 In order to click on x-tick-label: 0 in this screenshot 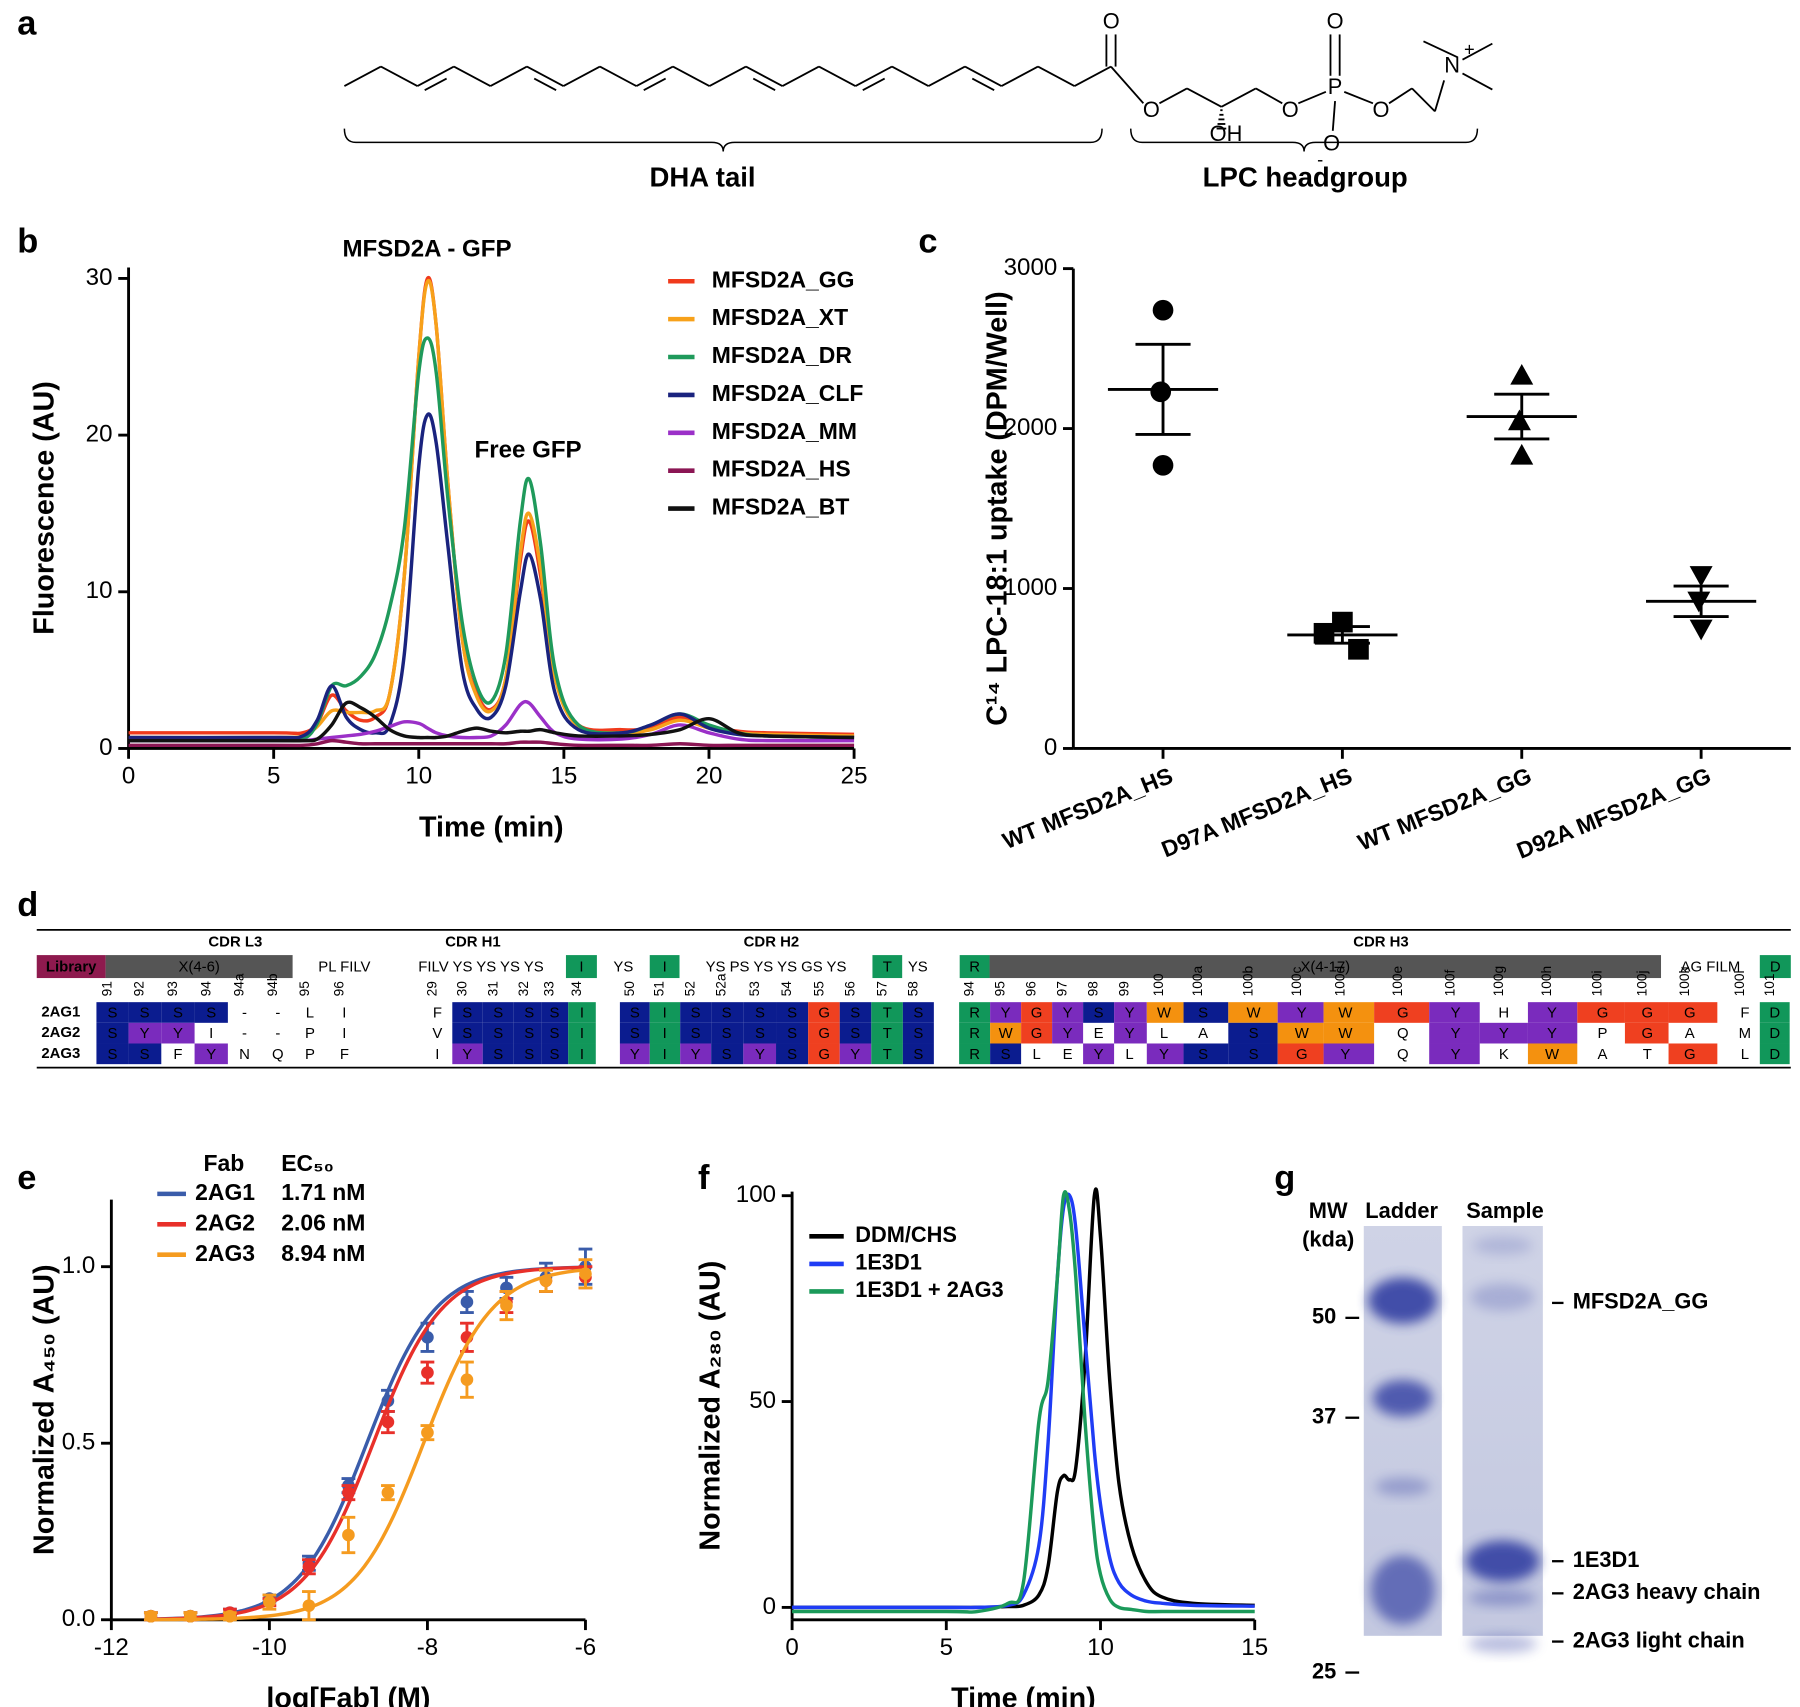, I will do `click(791, 1647)`.